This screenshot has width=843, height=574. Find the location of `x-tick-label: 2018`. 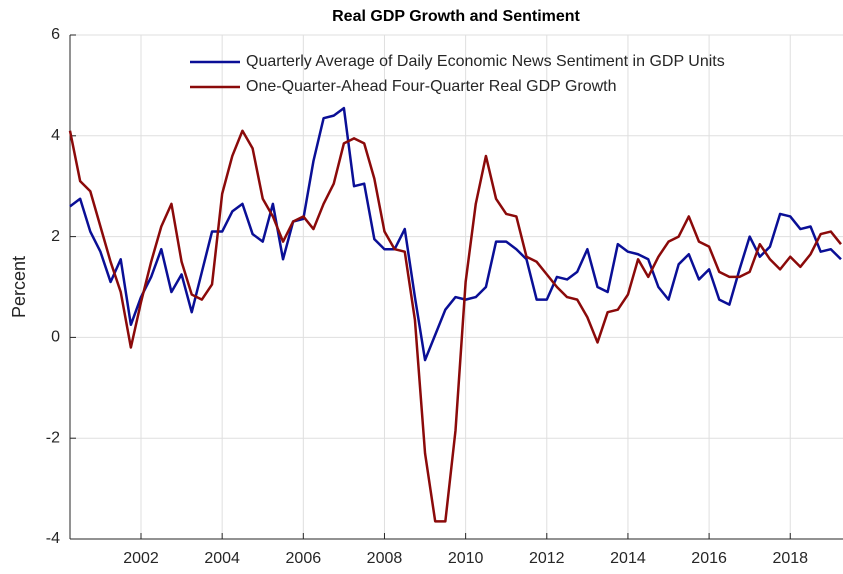

x-tick-label: 2018 is located at coordinates (790, 558).